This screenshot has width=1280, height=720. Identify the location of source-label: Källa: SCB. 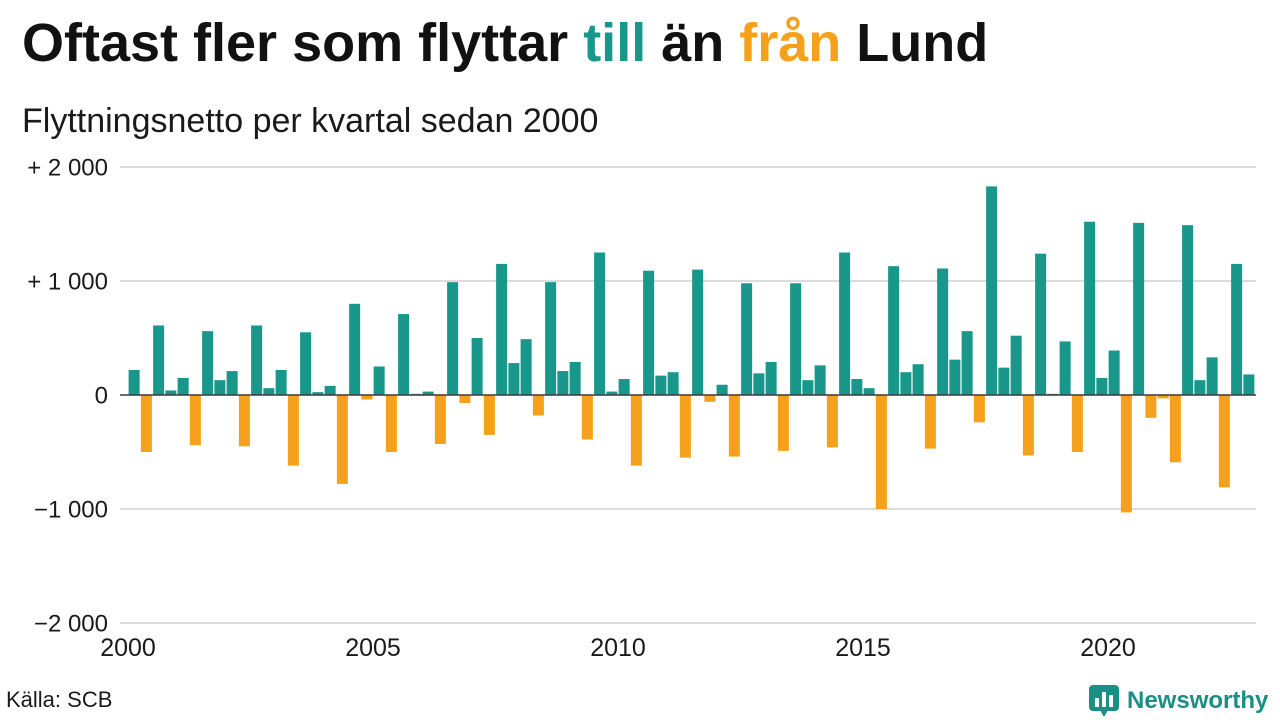
(59, 699).